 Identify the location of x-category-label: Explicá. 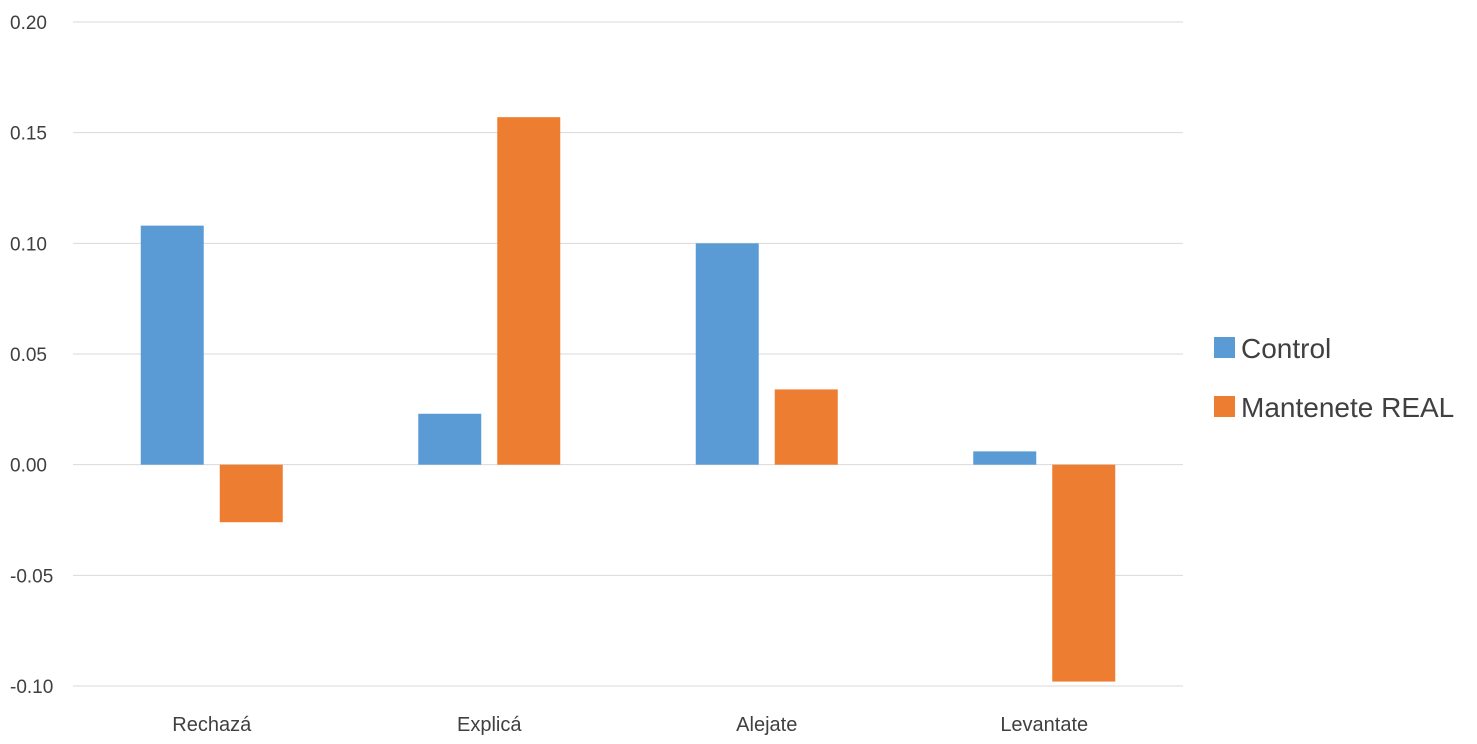
(489, 725).